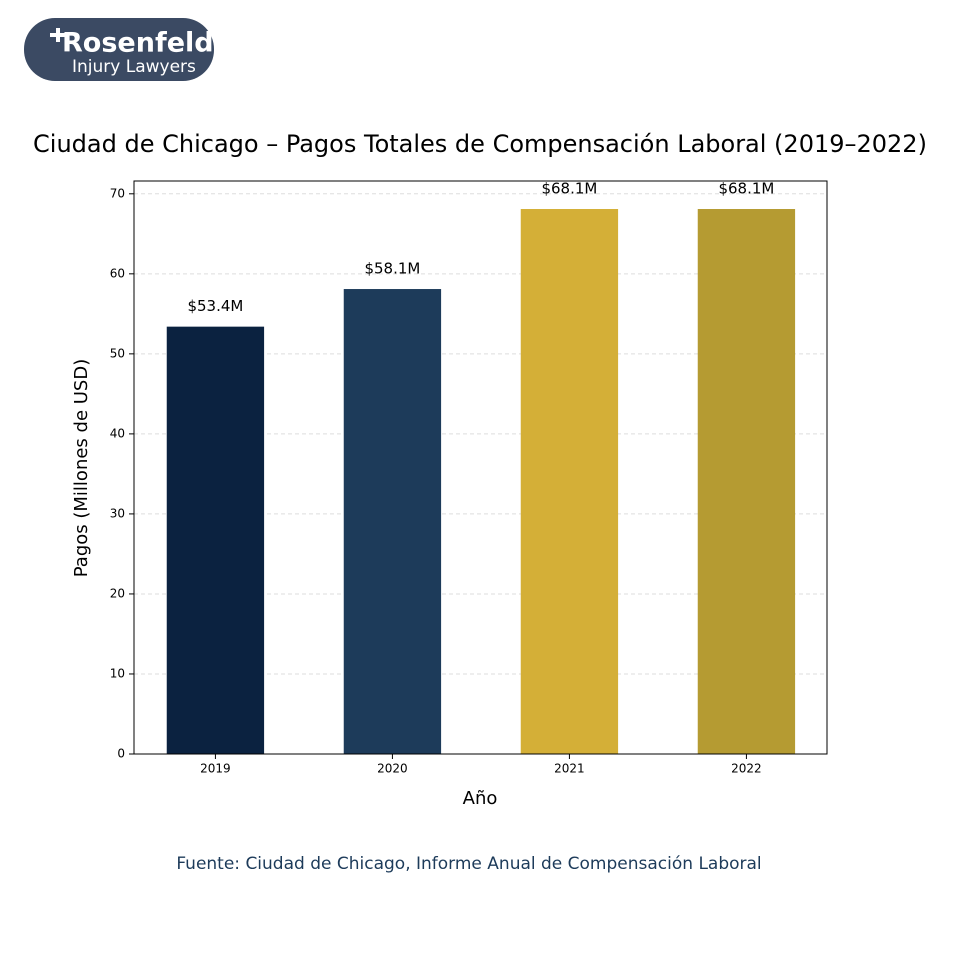  What do you see at coordinates (392, 769) in the screenshot?
I see `x-tick-label: 2020` at bounding box center [392, 769].